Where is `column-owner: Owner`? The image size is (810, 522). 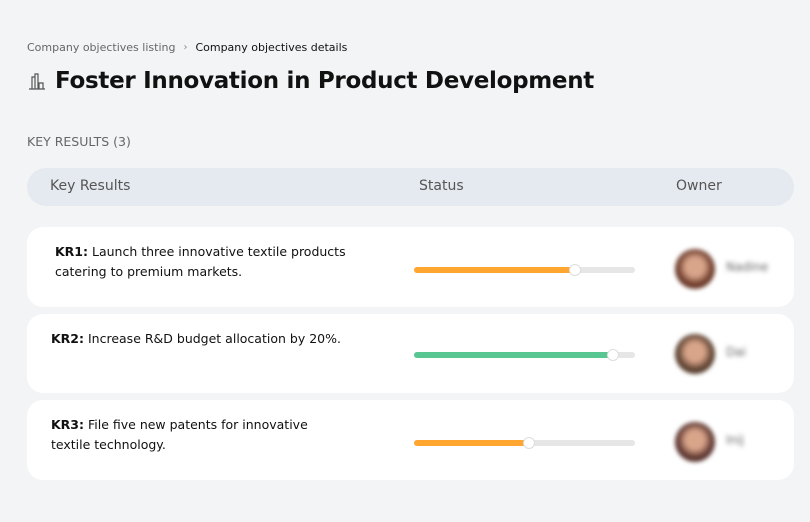
column-owner: Owner is located at coordinates (699, 186).